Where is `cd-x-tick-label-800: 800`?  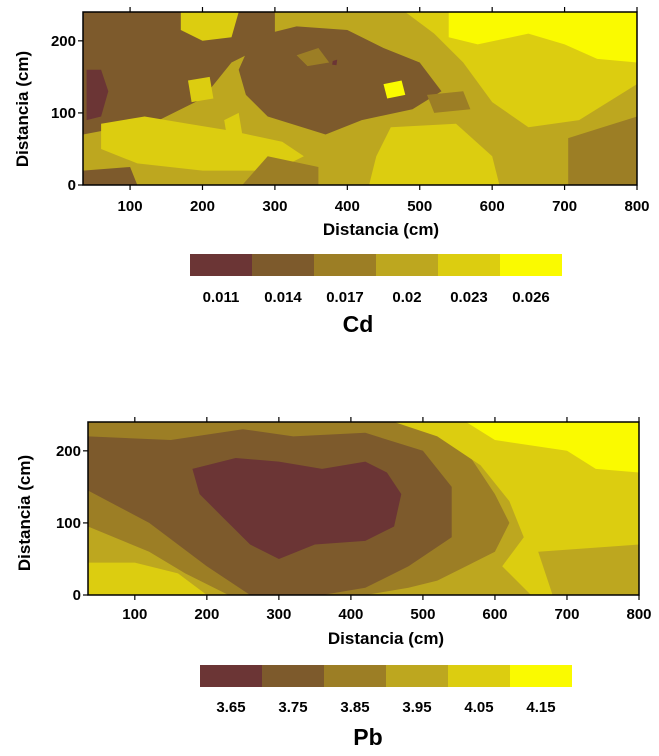
cd-x-tick-label-800: 800 is located at coordinates (636, 206).